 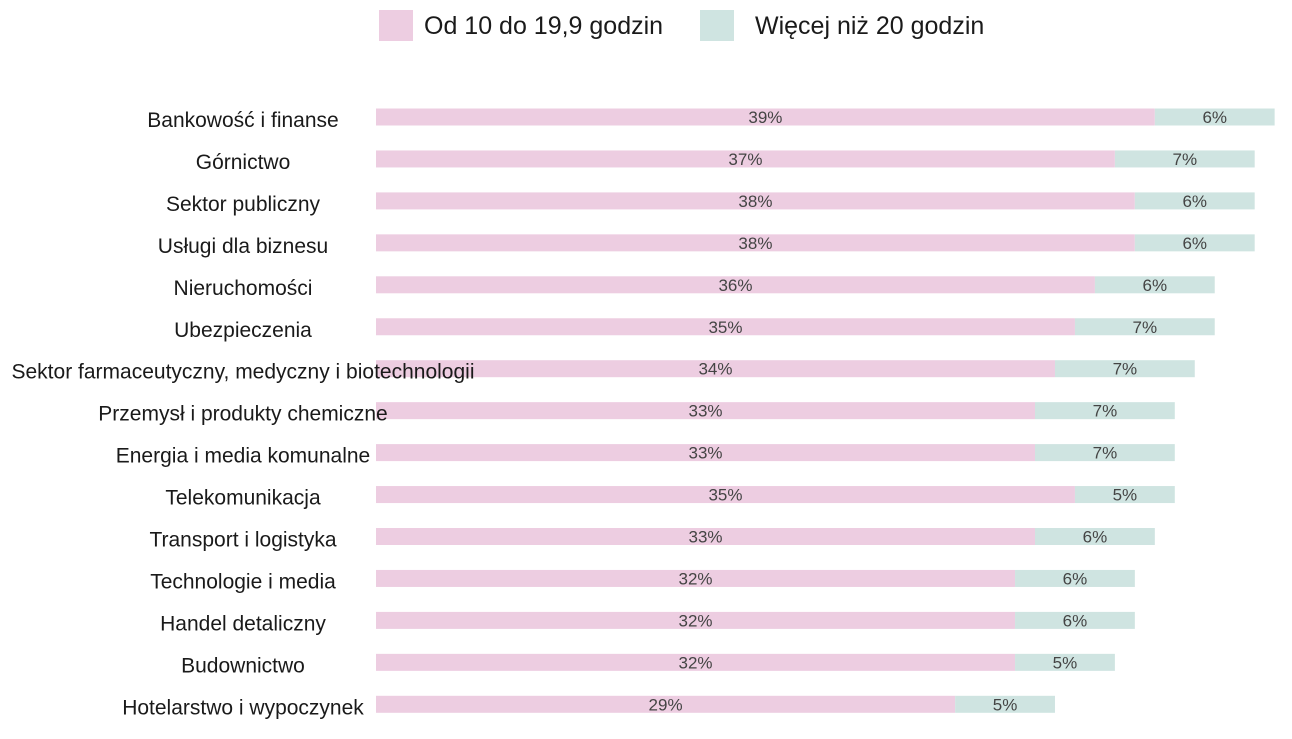 I want to click on bar-row: Hotelarstwo i wypoczynek 29% 5%, so click(x=588, y=707).